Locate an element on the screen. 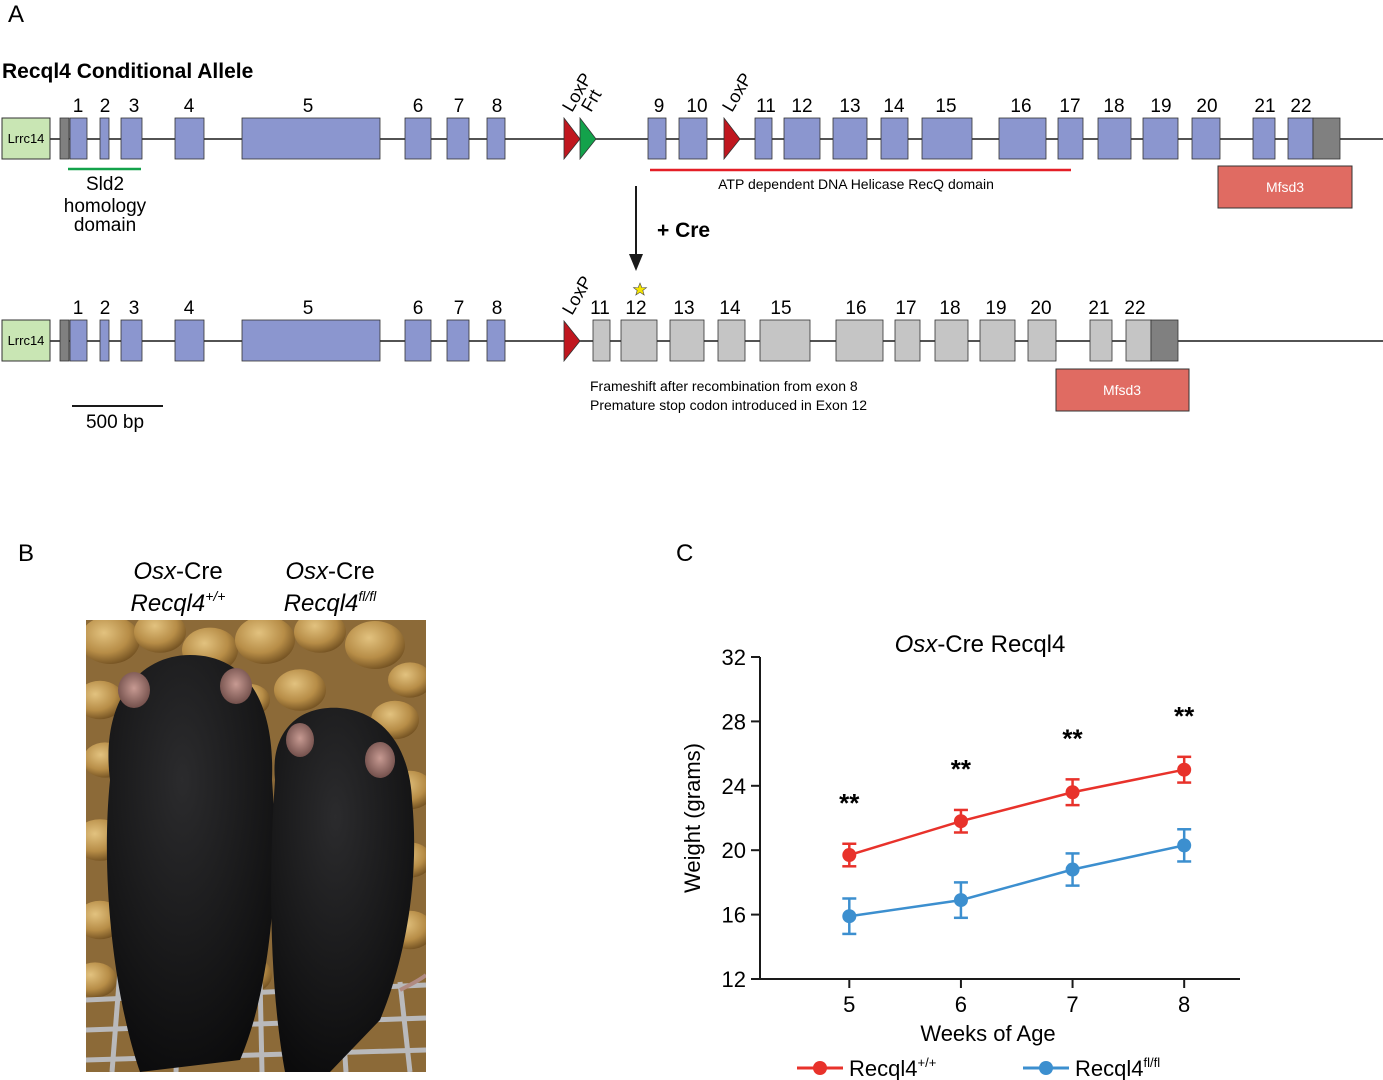  y-tick-label: 32 is located at coordinates (734, 657).